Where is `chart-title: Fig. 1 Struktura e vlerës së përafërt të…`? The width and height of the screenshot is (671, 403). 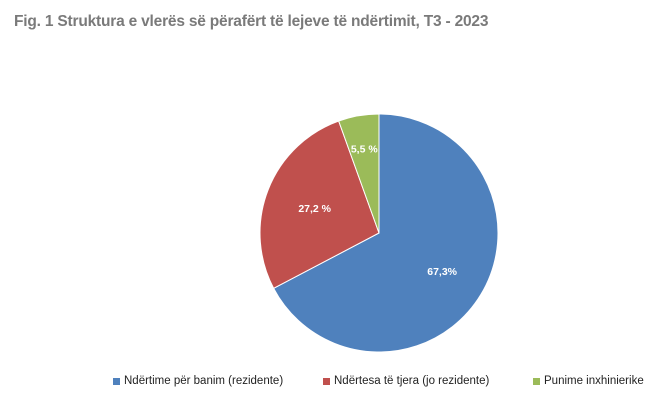
chart-title: Fig. 1 Struktura e vlerës së përafërt të… is located at coordinates (251, 21).